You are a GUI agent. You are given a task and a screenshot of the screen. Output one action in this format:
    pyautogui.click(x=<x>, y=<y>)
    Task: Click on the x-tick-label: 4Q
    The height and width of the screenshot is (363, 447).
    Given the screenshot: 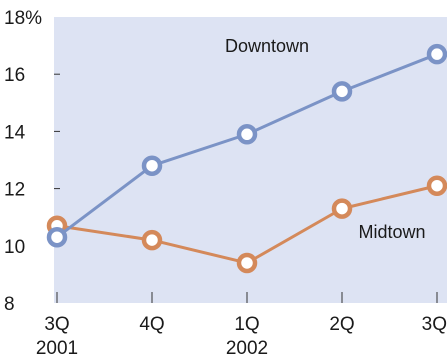 What is the action you would take?
    pyautogui.click(x=151, y=324)
    